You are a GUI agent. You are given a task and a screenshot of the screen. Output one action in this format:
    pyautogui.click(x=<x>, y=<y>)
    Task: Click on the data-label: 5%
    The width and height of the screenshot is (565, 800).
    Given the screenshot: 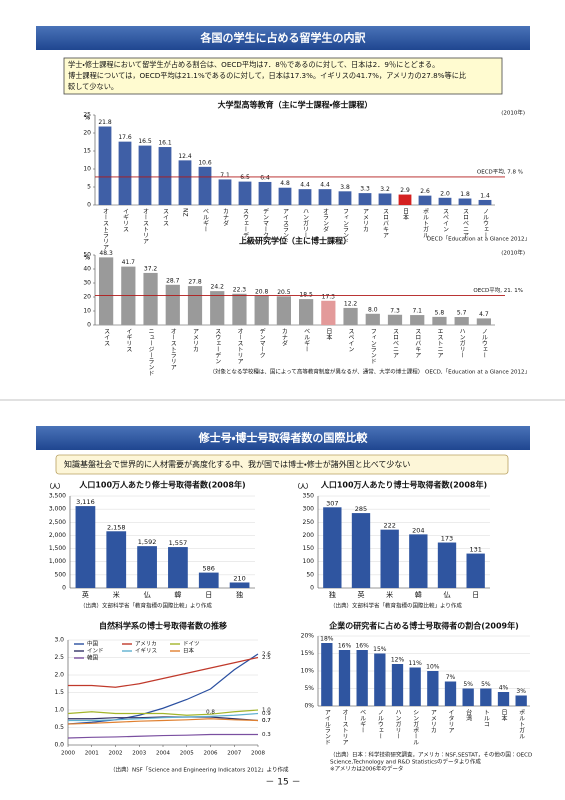 What is the action you would take?
    pyautogui.click(x=486, y=684)
    